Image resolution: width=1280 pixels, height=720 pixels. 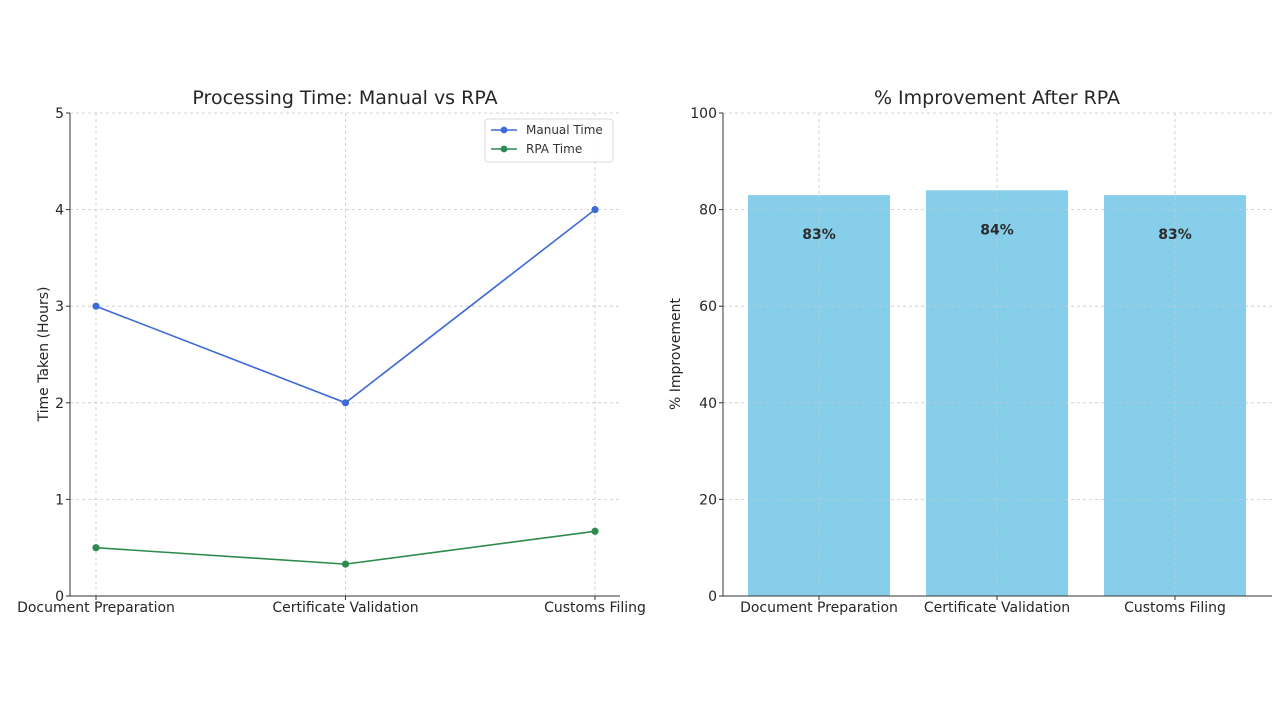 What do you see at coordinates (504, 149) in the screenshot?
I see `legend-marker-rpa-time` at bounding box center [504, 149].